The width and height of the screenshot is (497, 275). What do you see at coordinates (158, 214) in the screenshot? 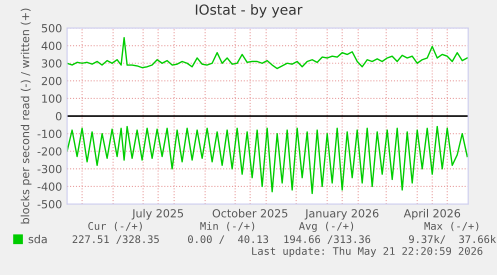
I see `x-tick-label: July 2025` at bounding box center [158, 214].